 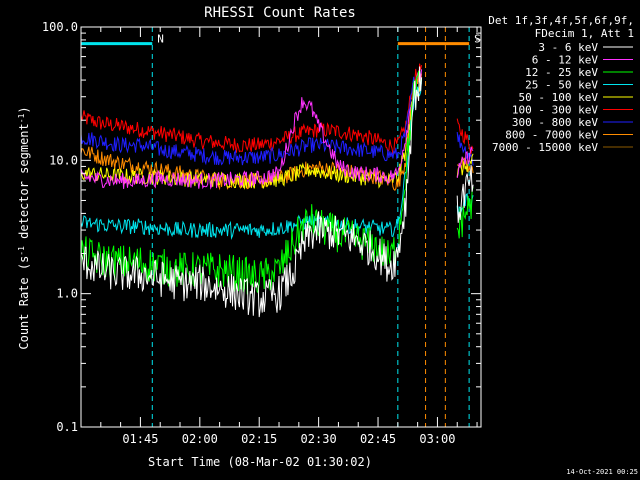 I want to click on legend-entry-label: 6 - 12 keV, so click(x=565, y=60).